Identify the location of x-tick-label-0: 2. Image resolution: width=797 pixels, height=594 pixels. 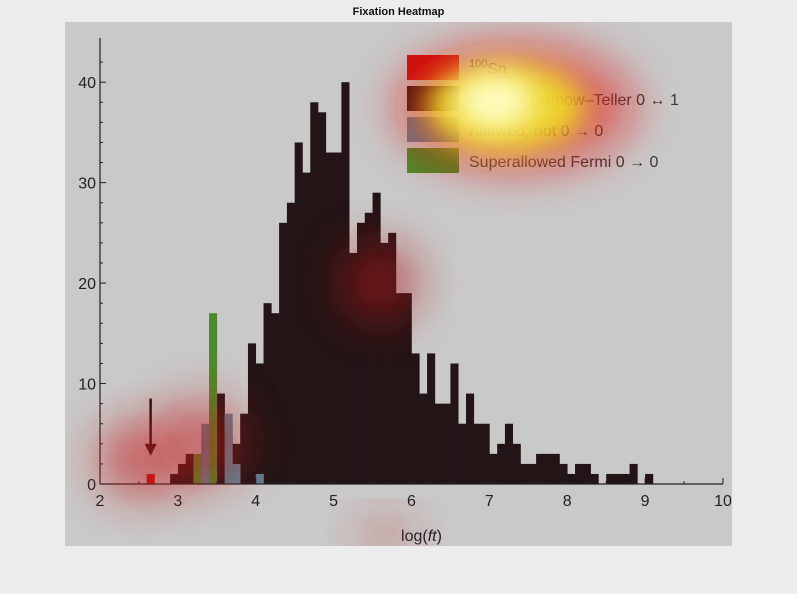
(100, 501).